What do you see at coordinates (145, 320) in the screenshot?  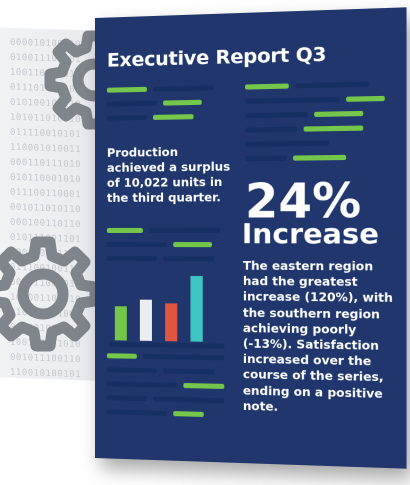 I see `chart-bar-b` at bounding box center [145, 320].